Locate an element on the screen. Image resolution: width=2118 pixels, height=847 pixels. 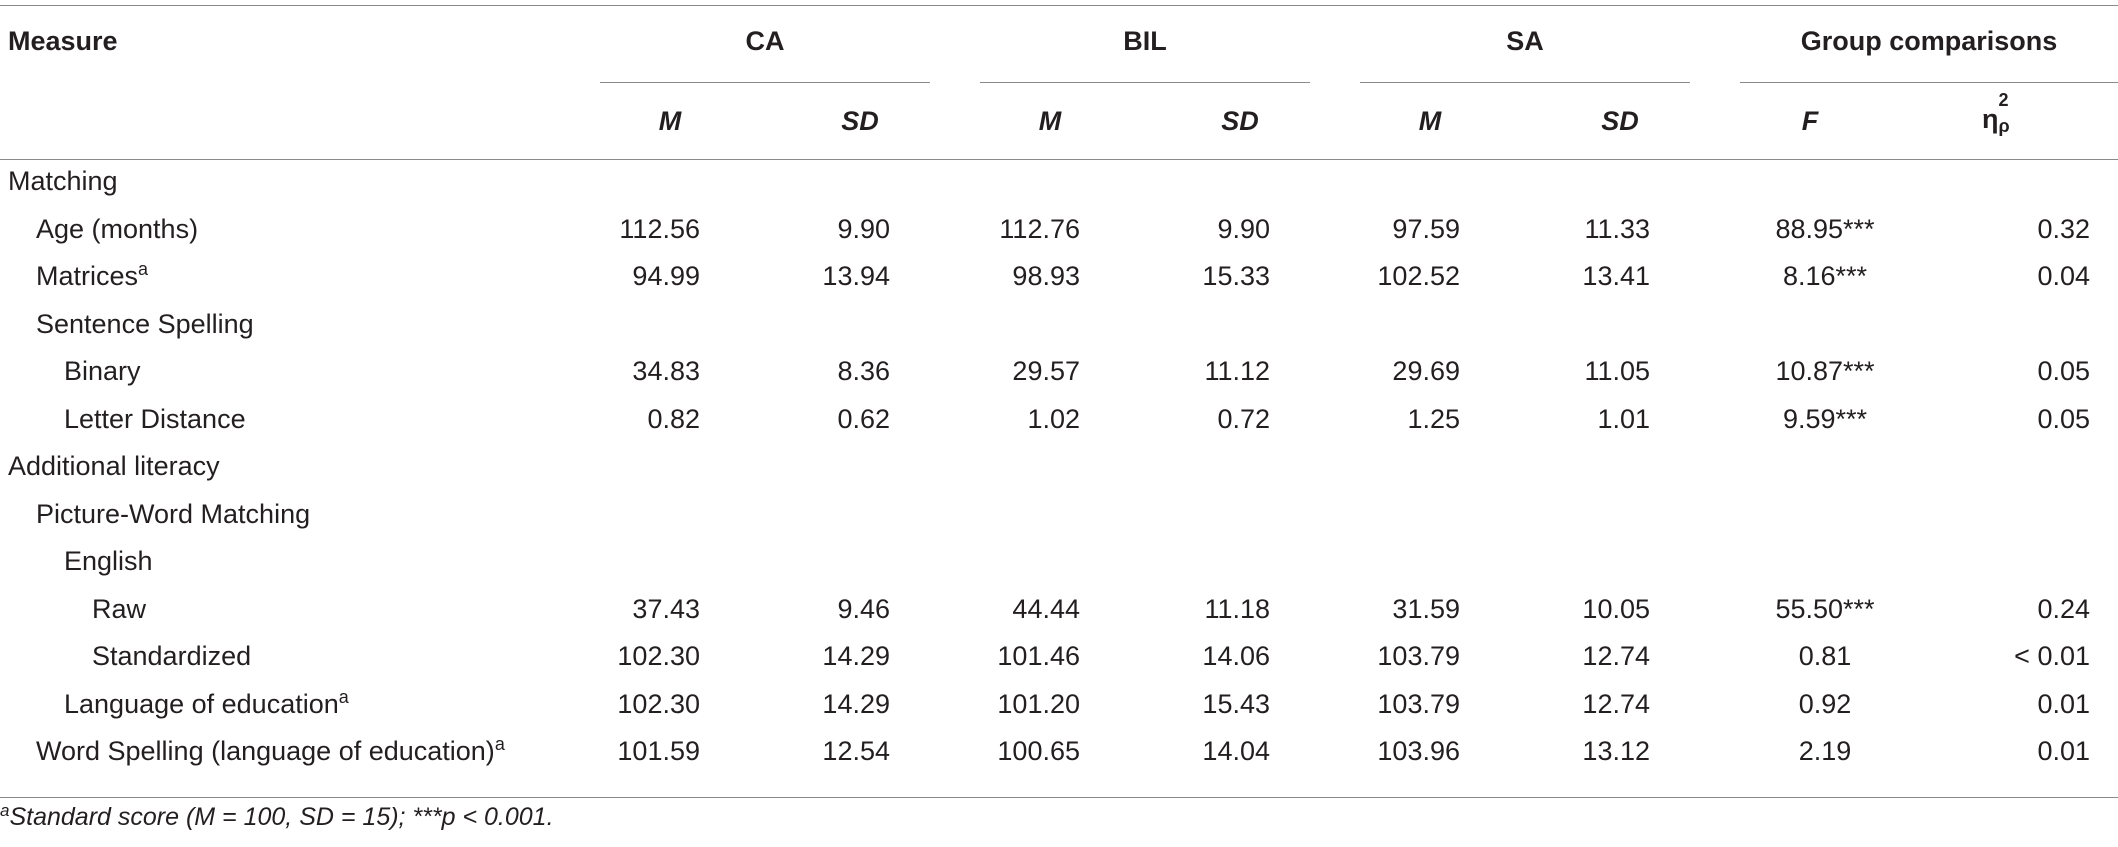
row-label-text: Raw is located at coordinates (119, 608).